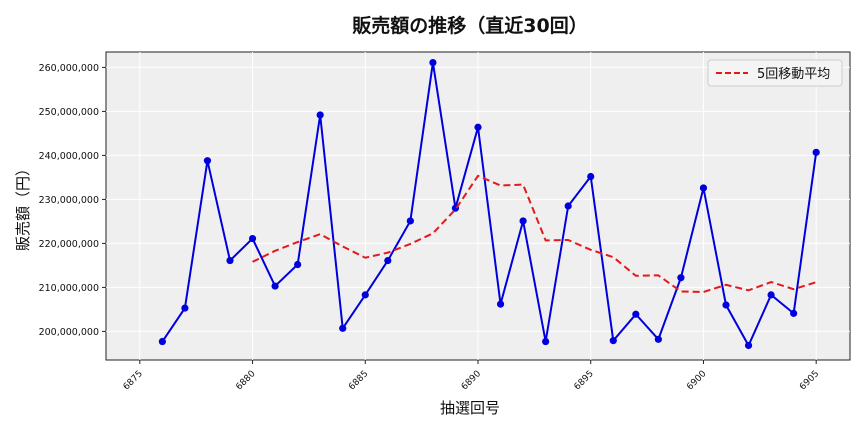 The width and height of the screenshot is (864, 432). I want to click on x-tick-label: 6905, so click(809, 380).